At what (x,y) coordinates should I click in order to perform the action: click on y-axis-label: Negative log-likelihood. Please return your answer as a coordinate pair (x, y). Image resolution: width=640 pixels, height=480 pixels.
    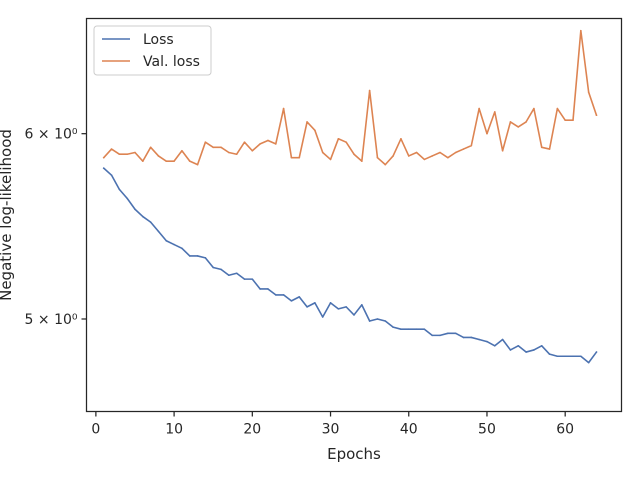
    Looking at the image, I should click on (7, 215).